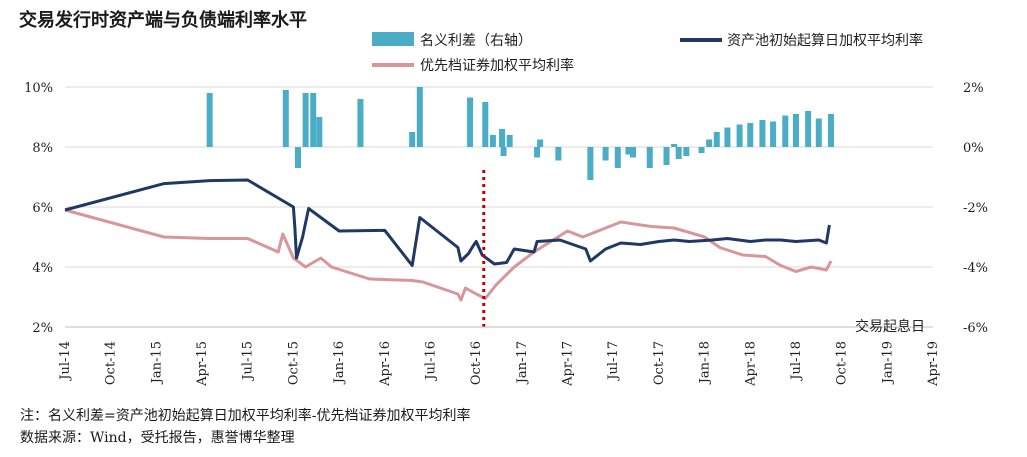 Image resolution: width=1027 pixels, height=457 pixels. I want to click on x-tick-label: Jul-15, so click(248, 361).